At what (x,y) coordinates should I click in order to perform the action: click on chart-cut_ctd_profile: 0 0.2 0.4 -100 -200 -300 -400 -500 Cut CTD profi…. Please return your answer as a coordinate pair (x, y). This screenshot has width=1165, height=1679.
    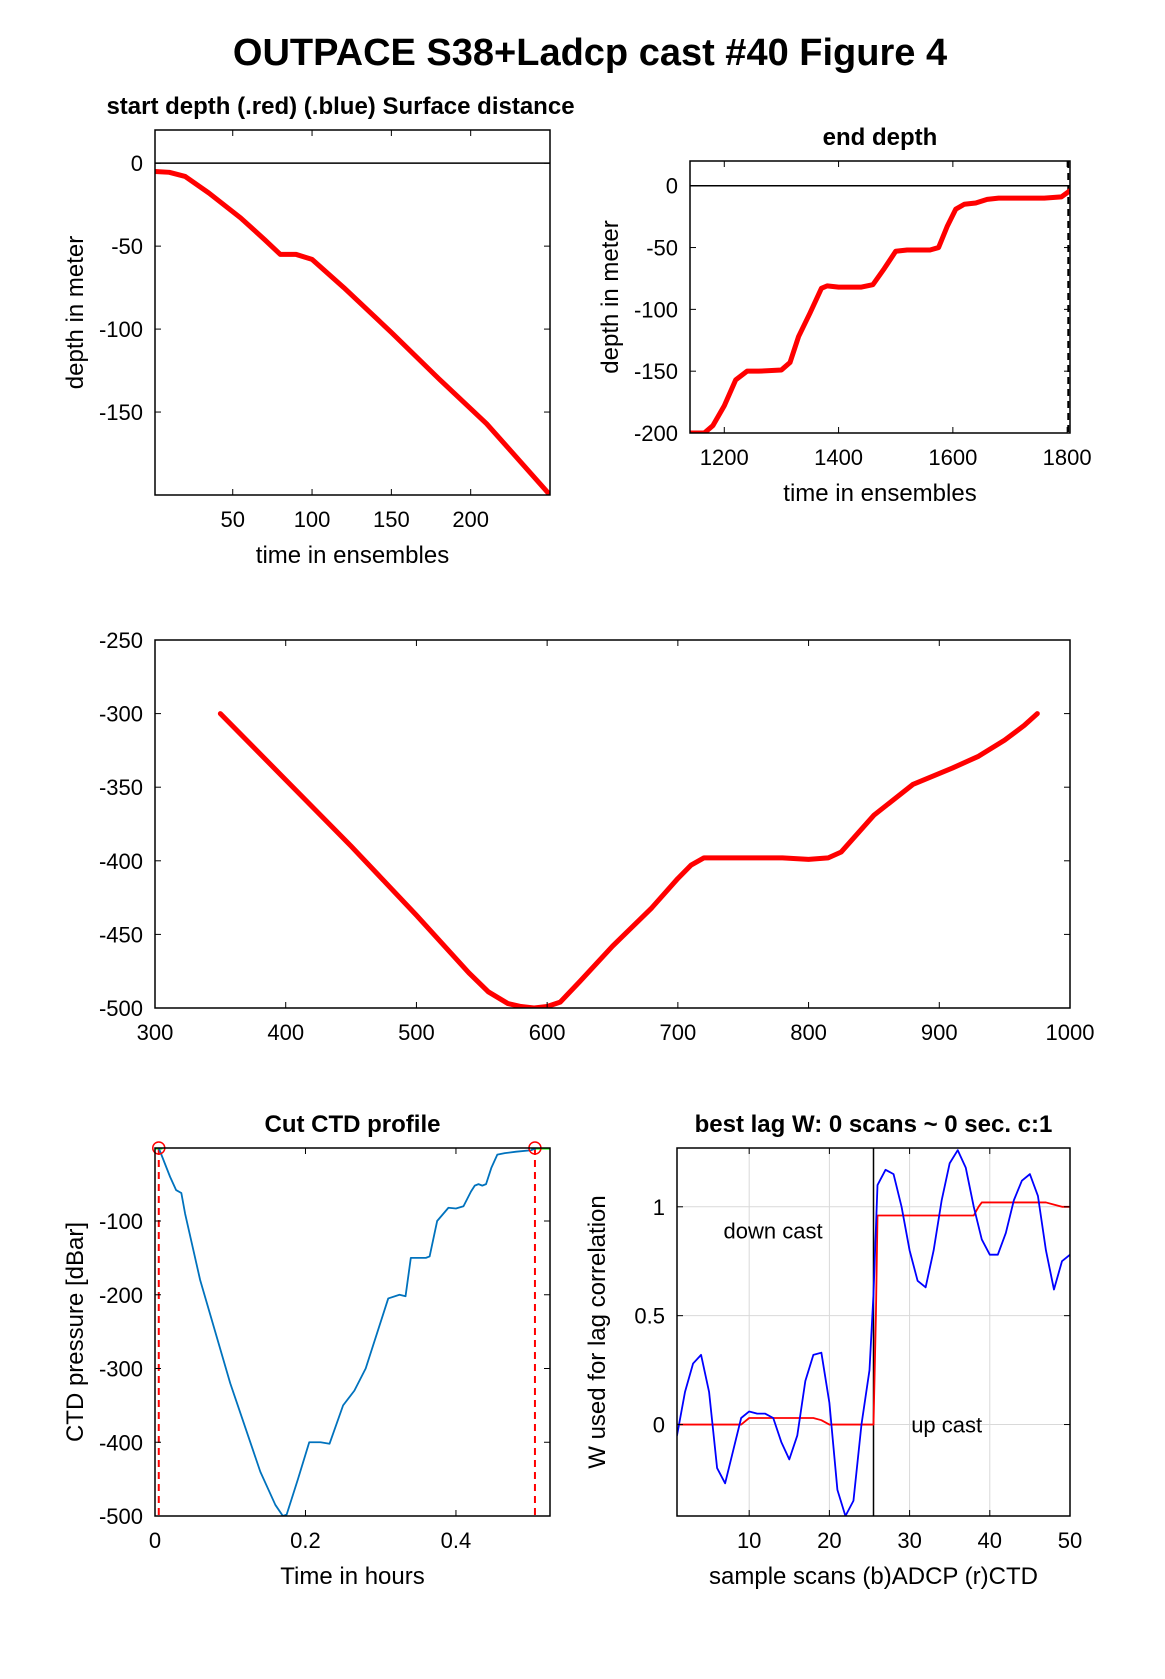
    Looking at the image, I should click on (306, 1350).